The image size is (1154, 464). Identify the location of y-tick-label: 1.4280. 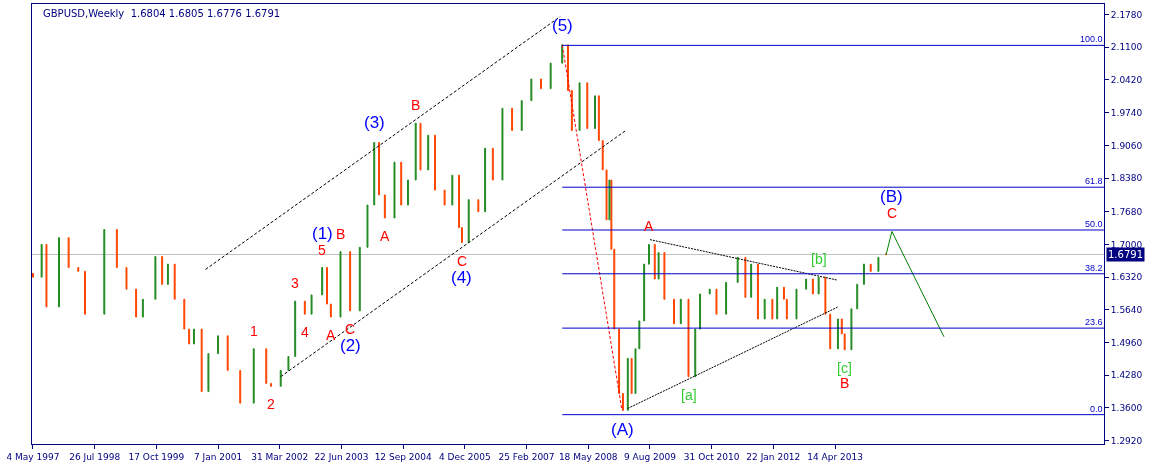
(1126, 375).